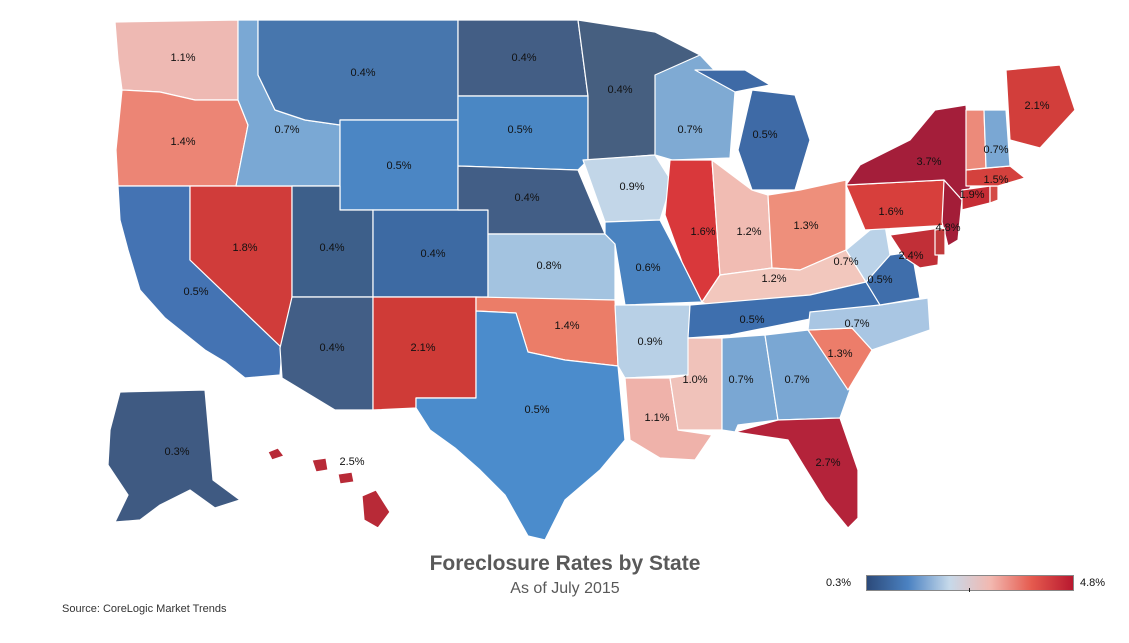 The width and height of the screenshot is (1129, 643). Describe the element at coordinates (827, 463) in the screenshot. I see `state-label-fl: 2.7%` at that location.